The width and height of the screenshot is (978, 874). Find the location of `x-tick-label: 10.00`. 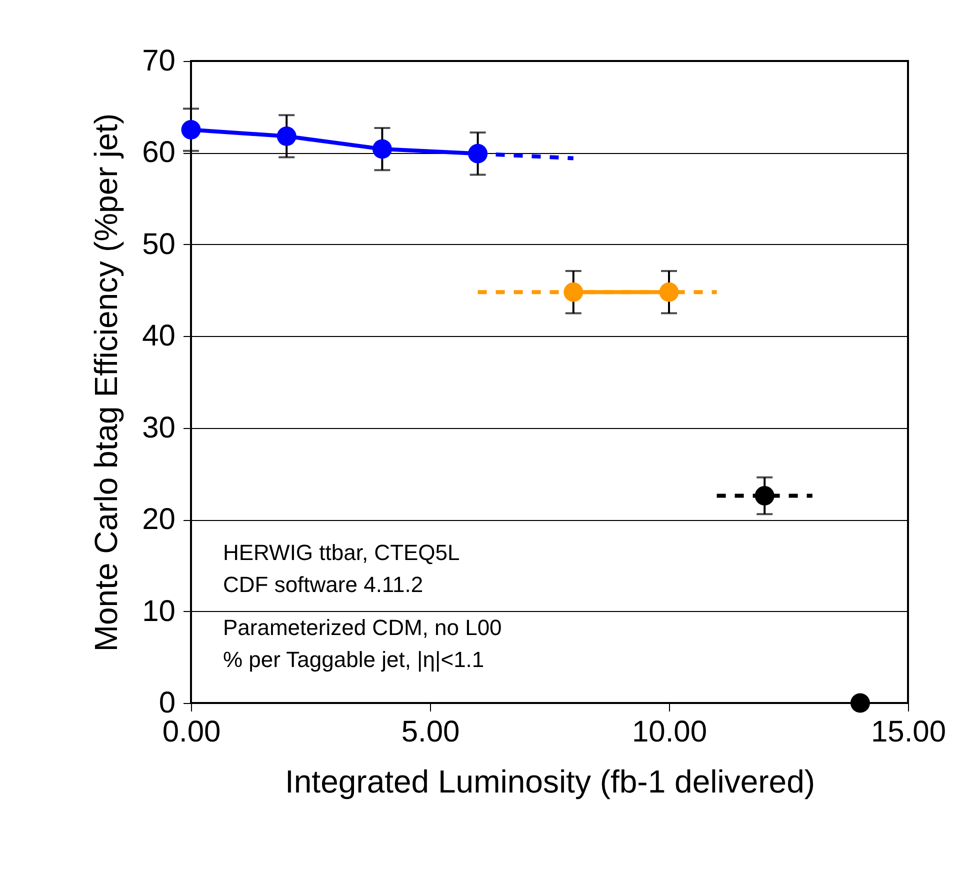

x-tick-label: 10.00 is located at coordinates (670, 732).